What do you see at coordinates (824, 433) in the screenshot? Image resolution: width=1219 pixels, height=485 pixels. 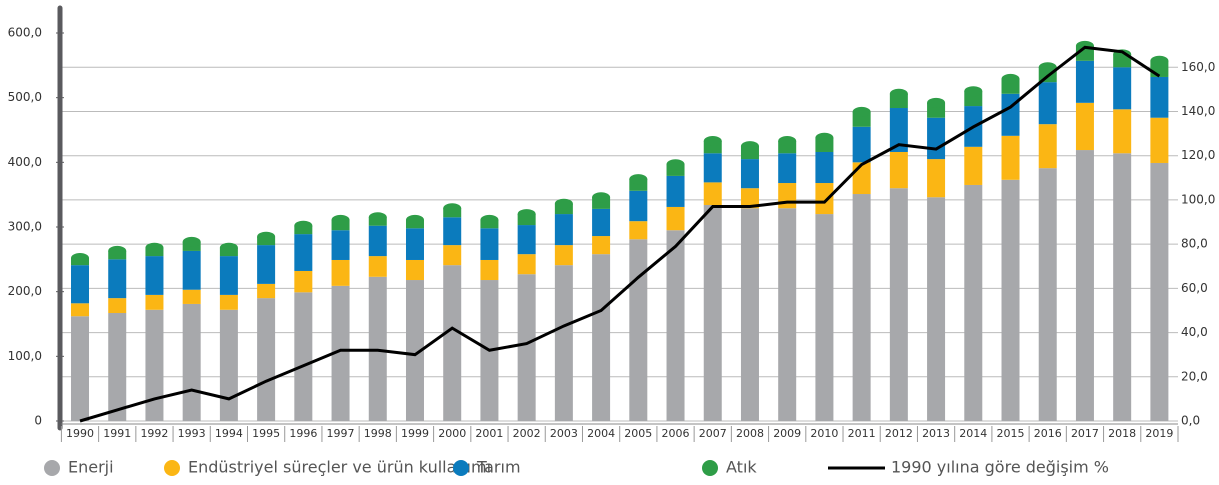 I see `x-tick-label: 2010` at bounding box center [824, 433].